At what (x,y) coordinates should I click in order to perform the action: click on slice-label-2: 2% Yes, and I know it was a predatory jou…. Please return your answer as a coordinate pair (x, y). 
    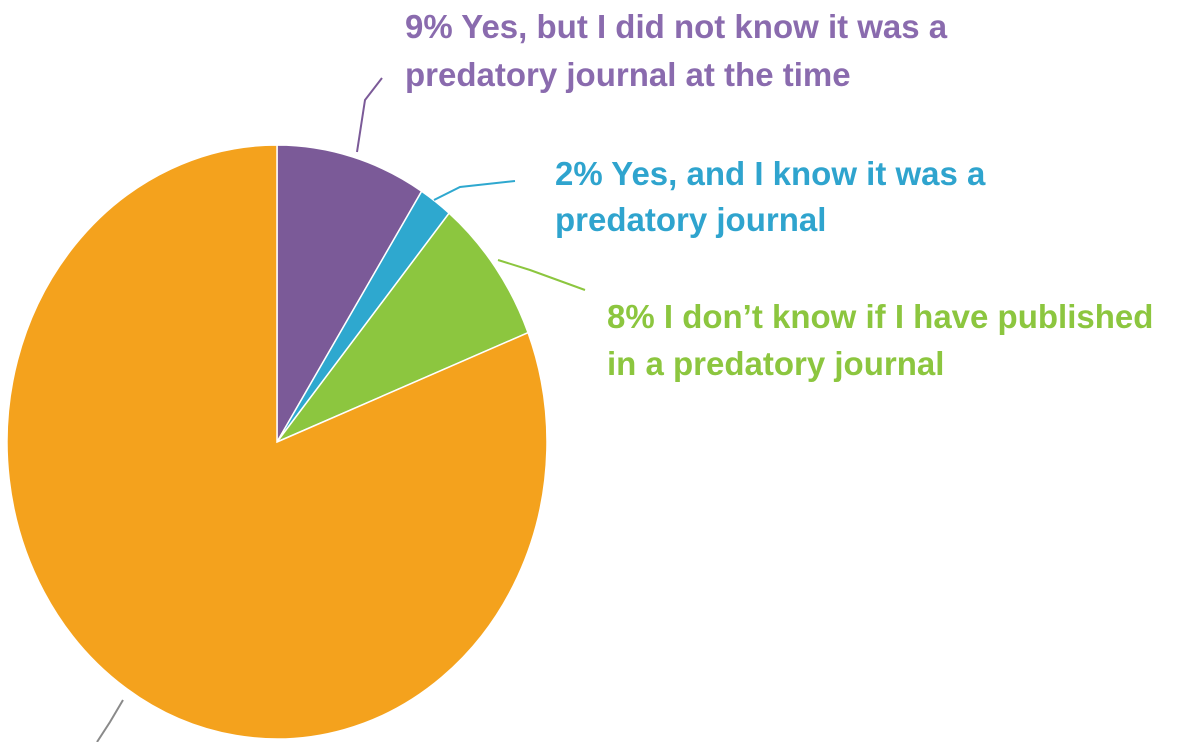
    Looking at the image, I should click on (770, 196).